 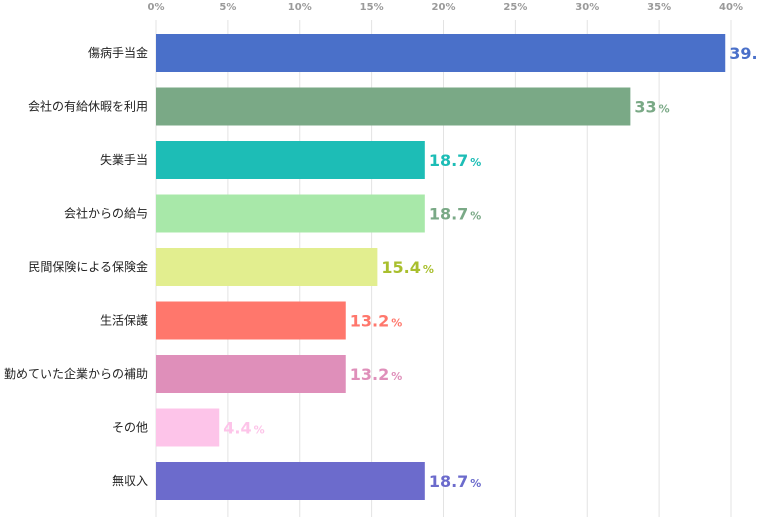 What do you see at coordinates (156, 7) in the screenshot?
I see `x-tick-label: 0%` at bounding box center [156, 7].